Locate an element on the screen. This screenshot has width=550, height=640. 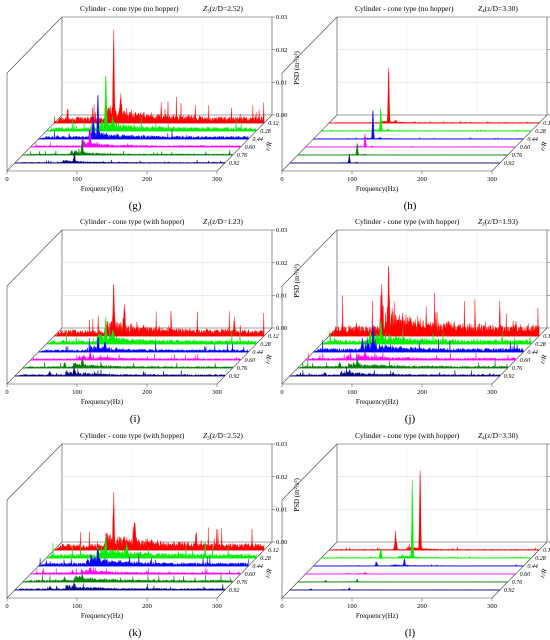
panel-letter: (h) is located at coordinates (410, 206).